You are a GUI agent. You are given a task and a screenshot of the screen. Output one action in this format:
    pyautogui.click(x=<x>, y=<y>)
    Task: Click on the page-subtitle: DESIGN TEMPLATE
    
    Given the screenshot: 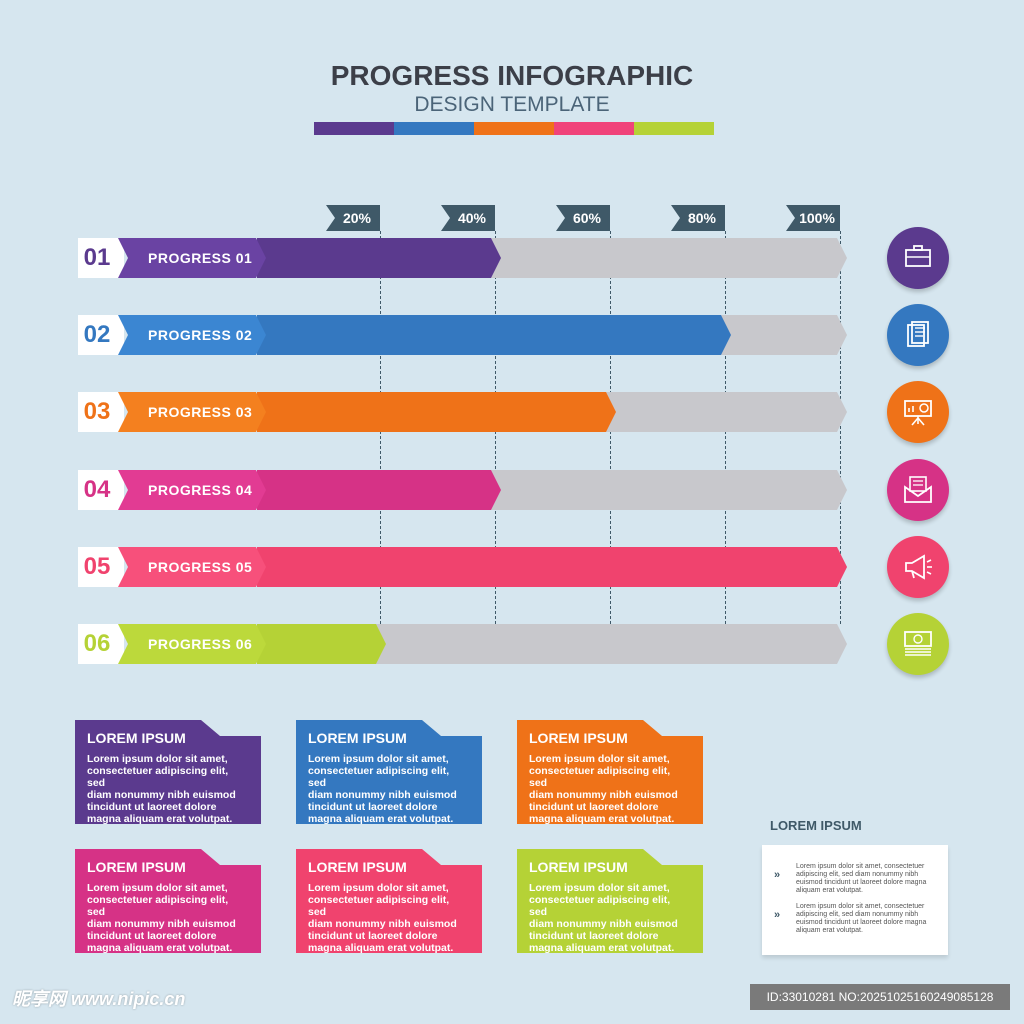 What is the action you would take?
    pyautogui.click(x=512, y=104)
    